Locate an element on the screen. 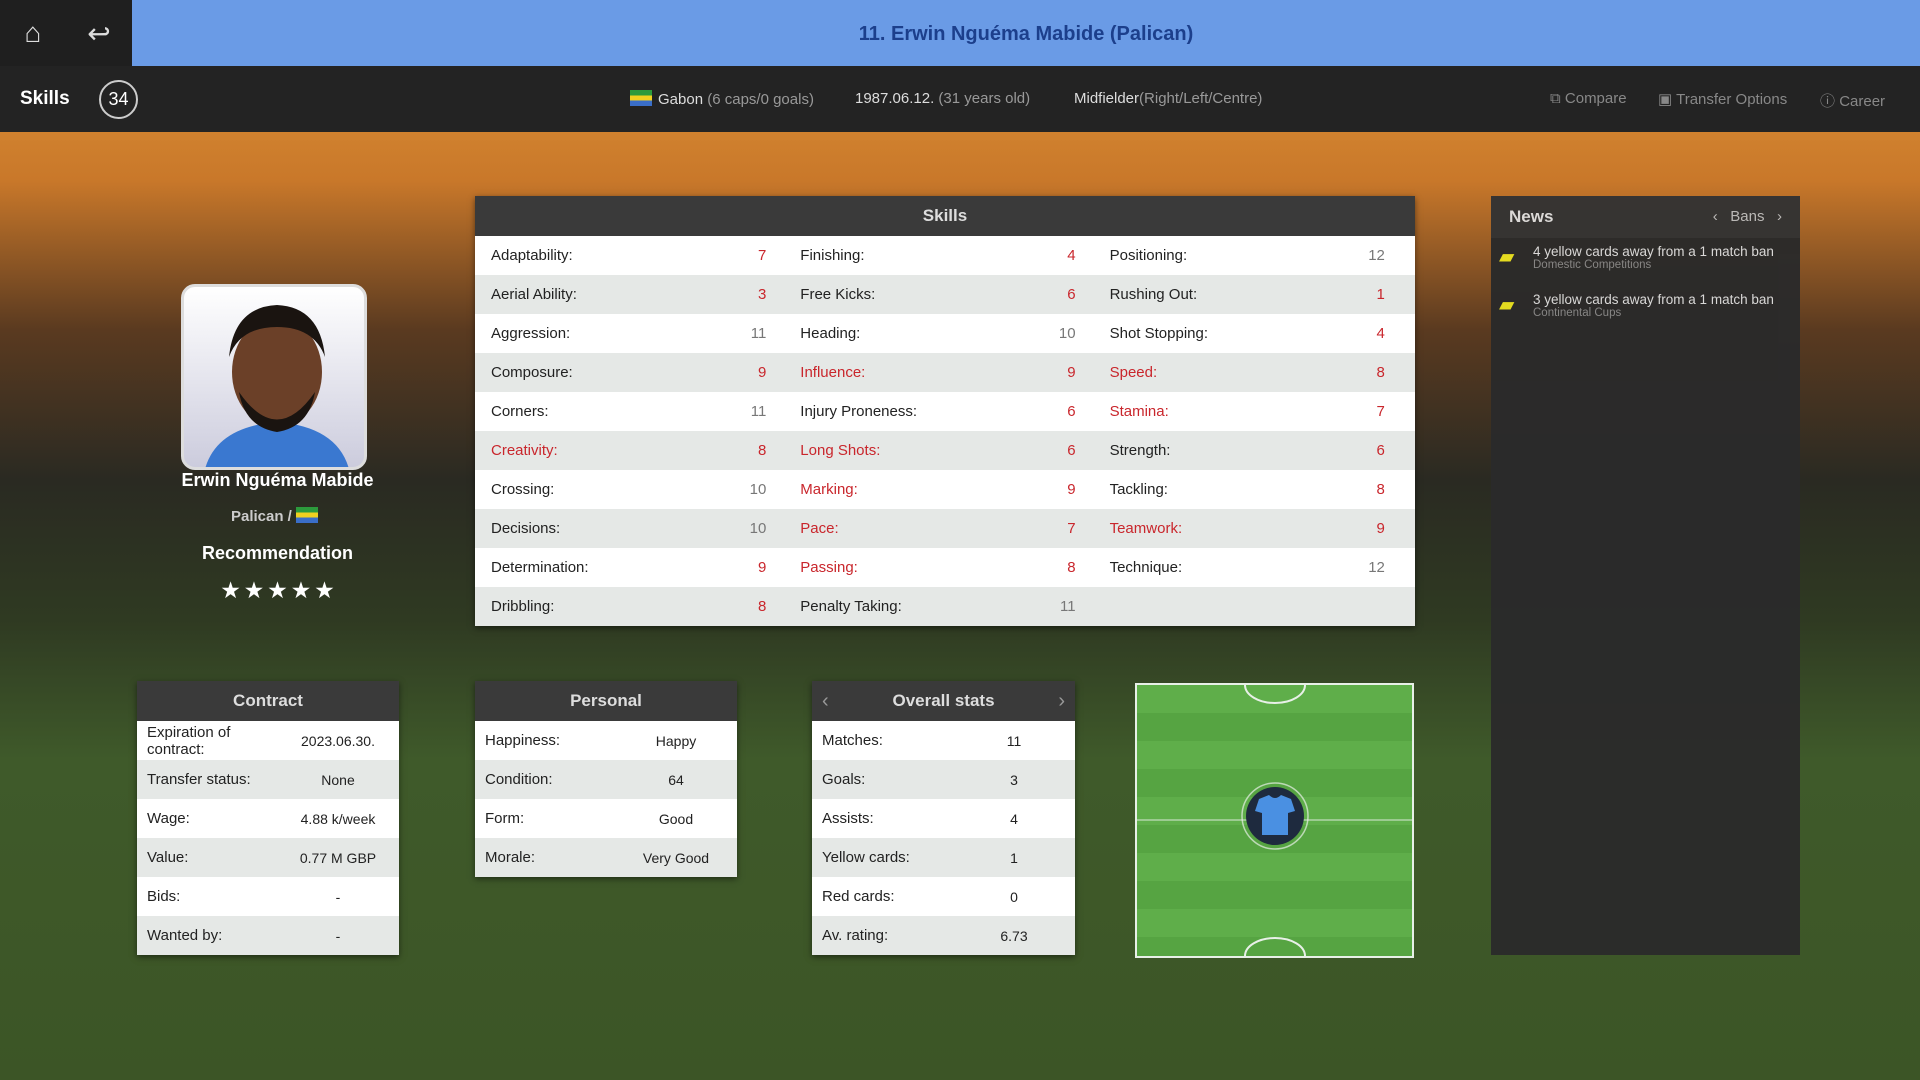 The height and width of the screenshot is (1080, 1920). row-label: Expiration of contract: is located at coordinates (189, 740).